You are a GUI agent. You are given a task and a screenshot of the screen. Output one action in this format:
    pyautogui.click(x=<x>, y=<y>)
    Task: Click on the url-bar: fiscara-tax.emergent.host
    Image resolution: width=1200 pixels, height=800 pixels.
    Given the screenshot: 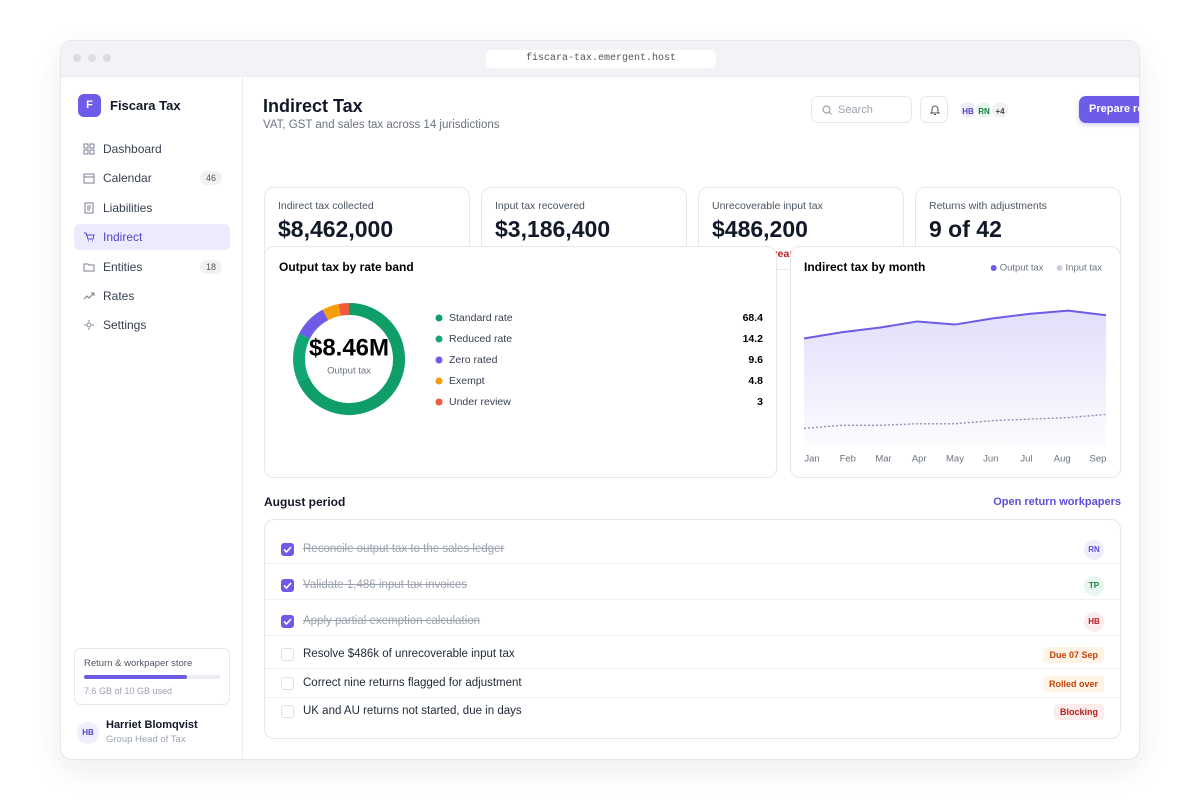 What is the action you would take?
    pyautogui.click(x=601, y=59)
    